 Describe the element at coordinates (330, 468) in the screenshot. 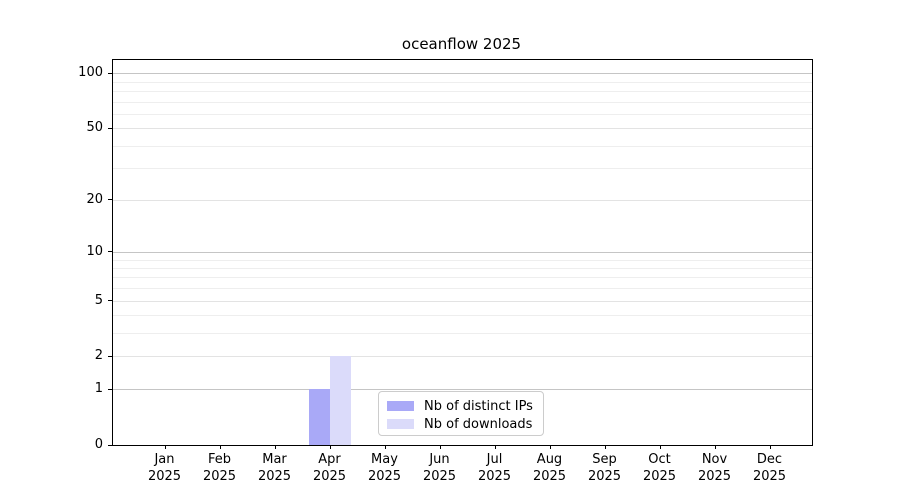

I see `x-tick-label: Apr 2025` at that location.